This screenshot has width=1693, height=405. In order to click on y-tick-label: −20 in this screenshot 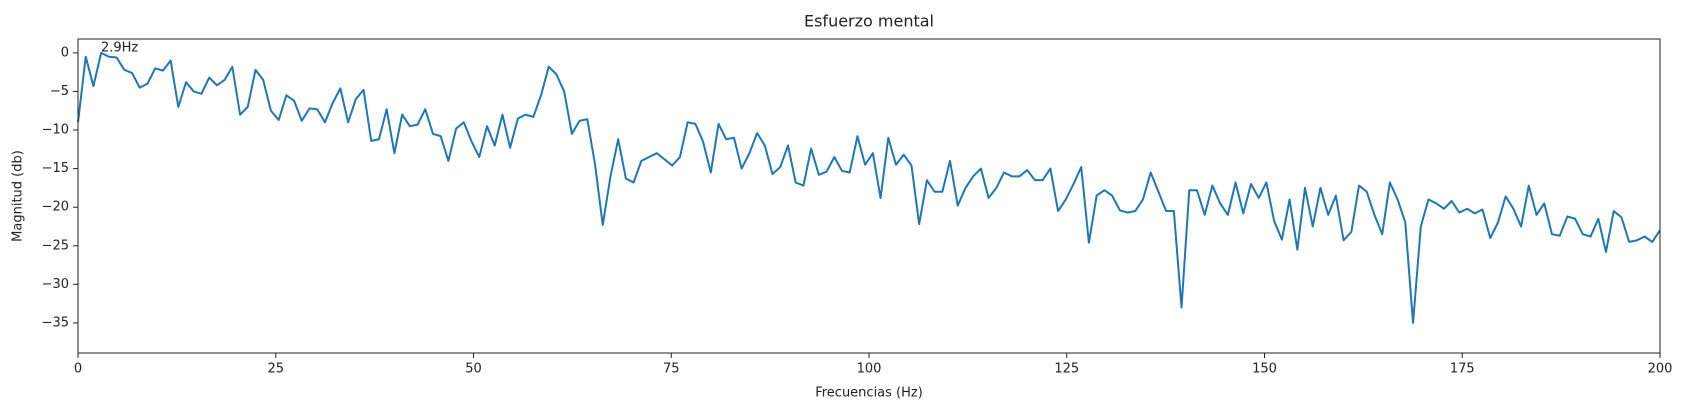, I will do `click(55, 207)`.